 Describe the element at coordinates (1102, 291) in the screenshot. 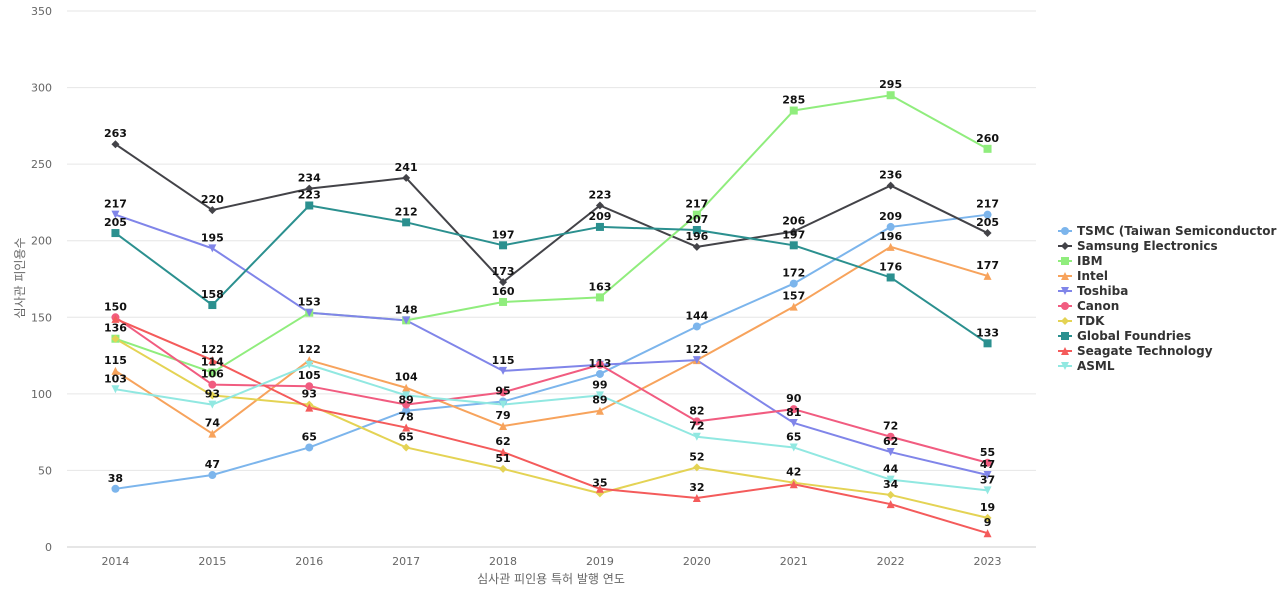

I see `legend-label: Toshiba` at that location.